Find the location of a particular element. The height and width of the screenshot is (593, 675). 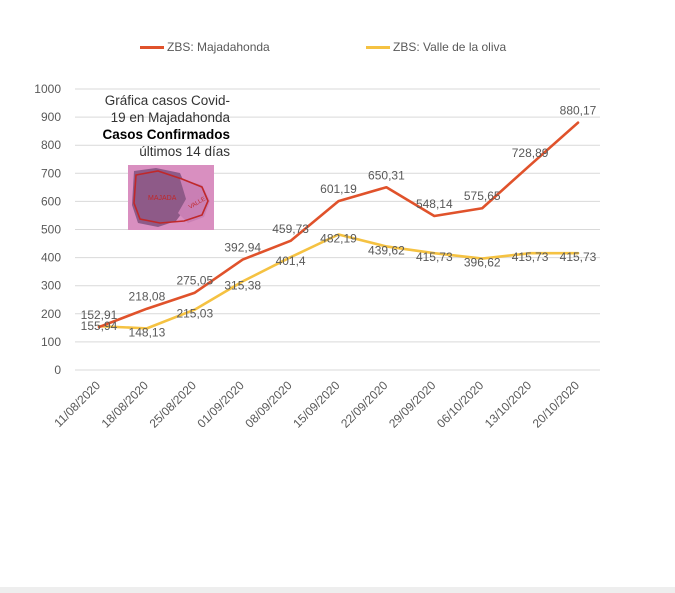

bottom-bar is located at coordinates (337, 590).